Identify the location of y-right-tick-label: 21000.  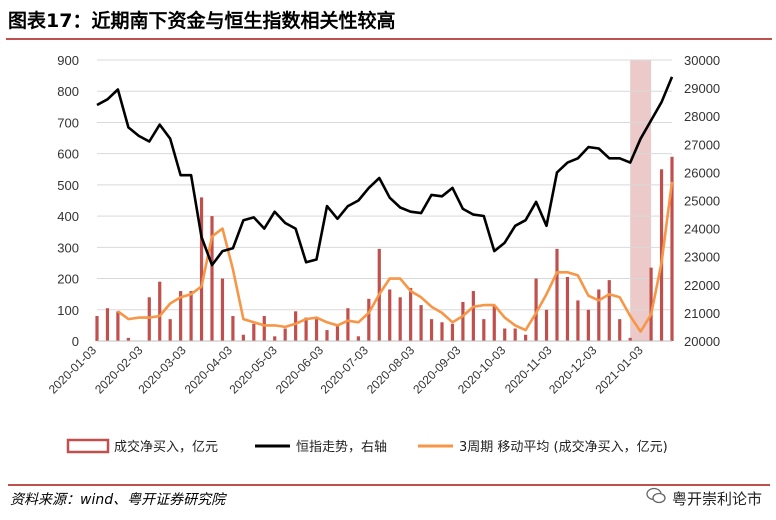
(702, 313).